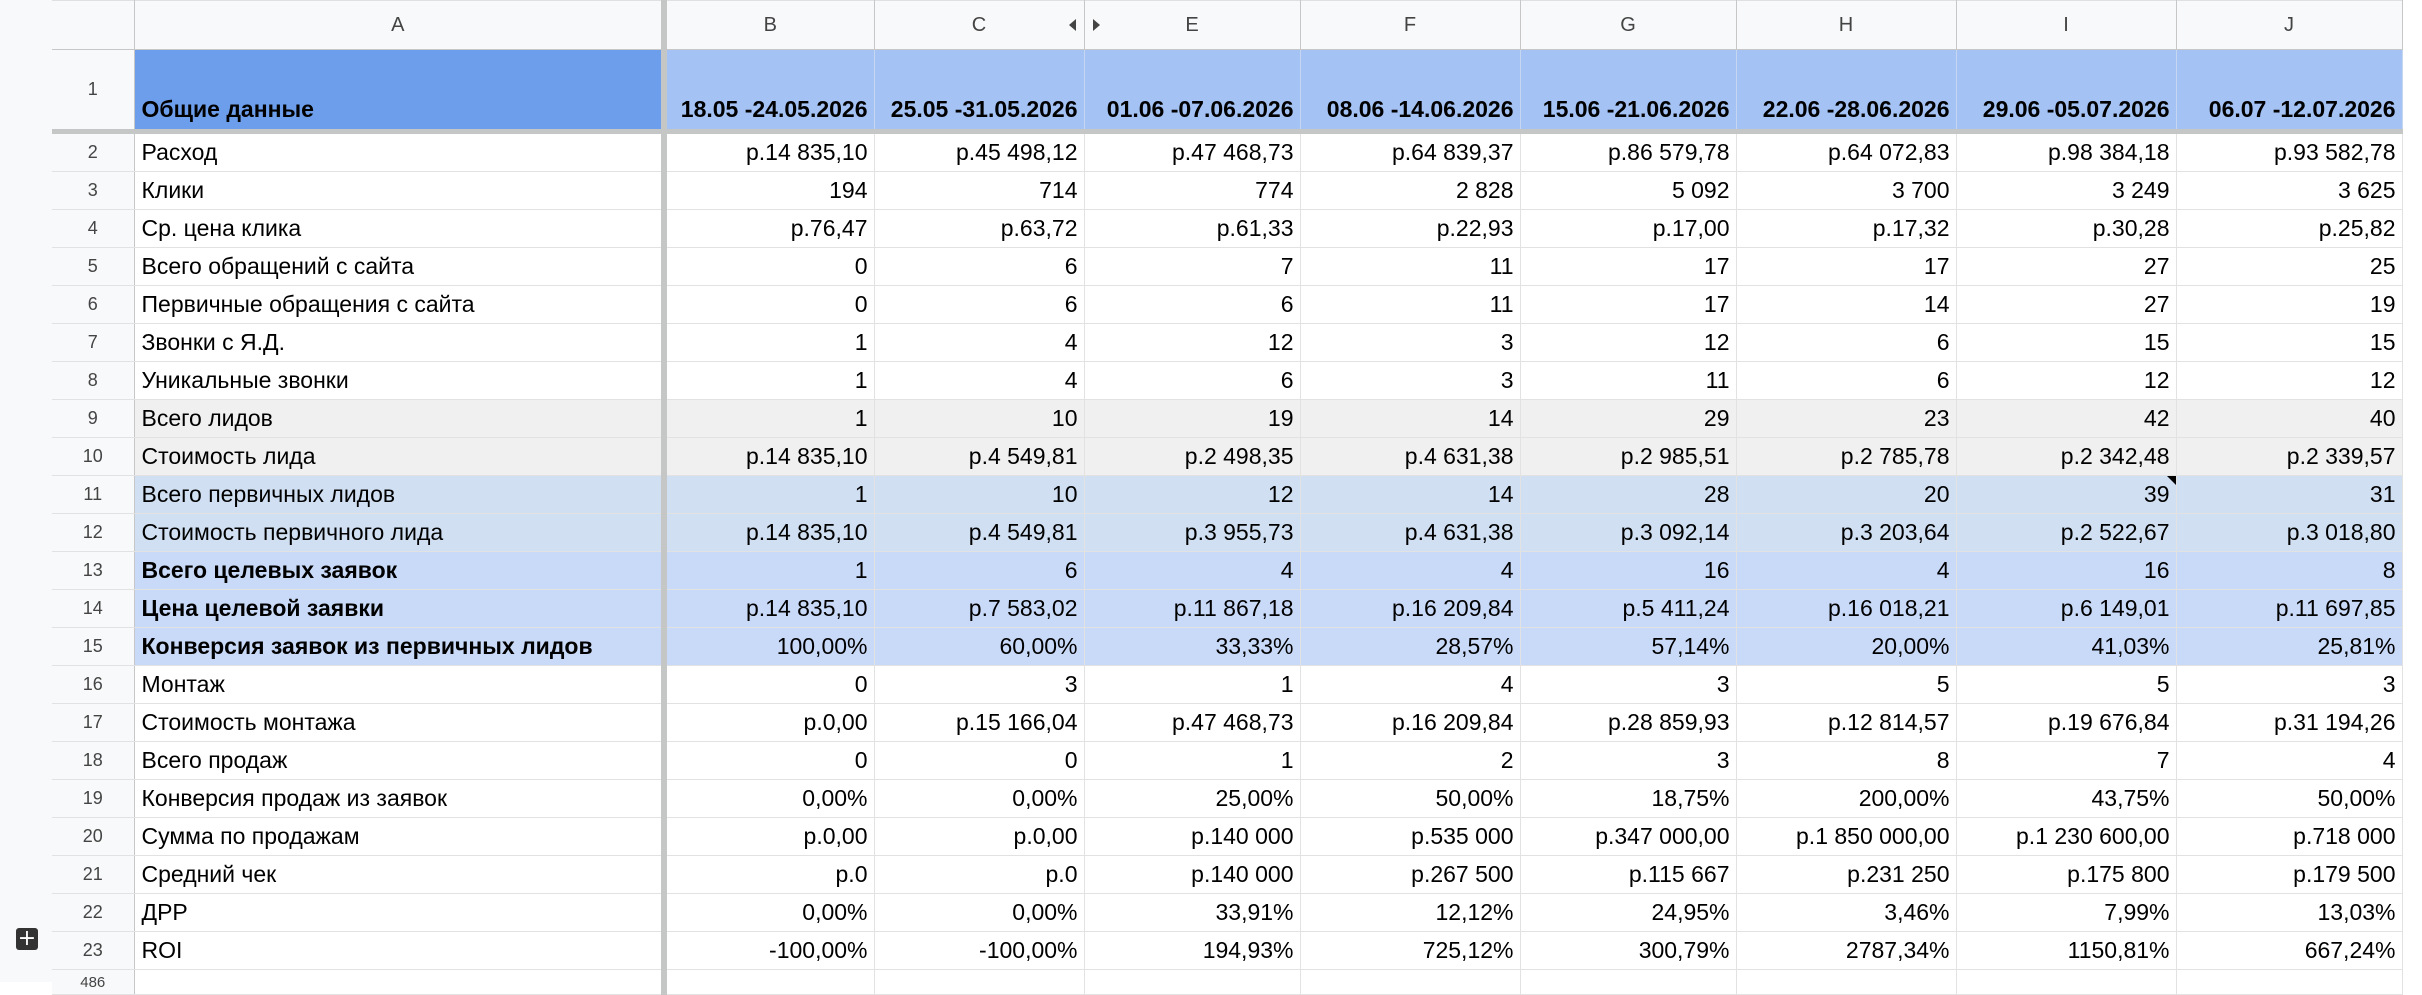 This screenshot has width=2422, height=995. What do you see at coordinates (1628, 874) in the screenshot?
I see `value-cell: р.115 667` at bounding box center [1628, 874].